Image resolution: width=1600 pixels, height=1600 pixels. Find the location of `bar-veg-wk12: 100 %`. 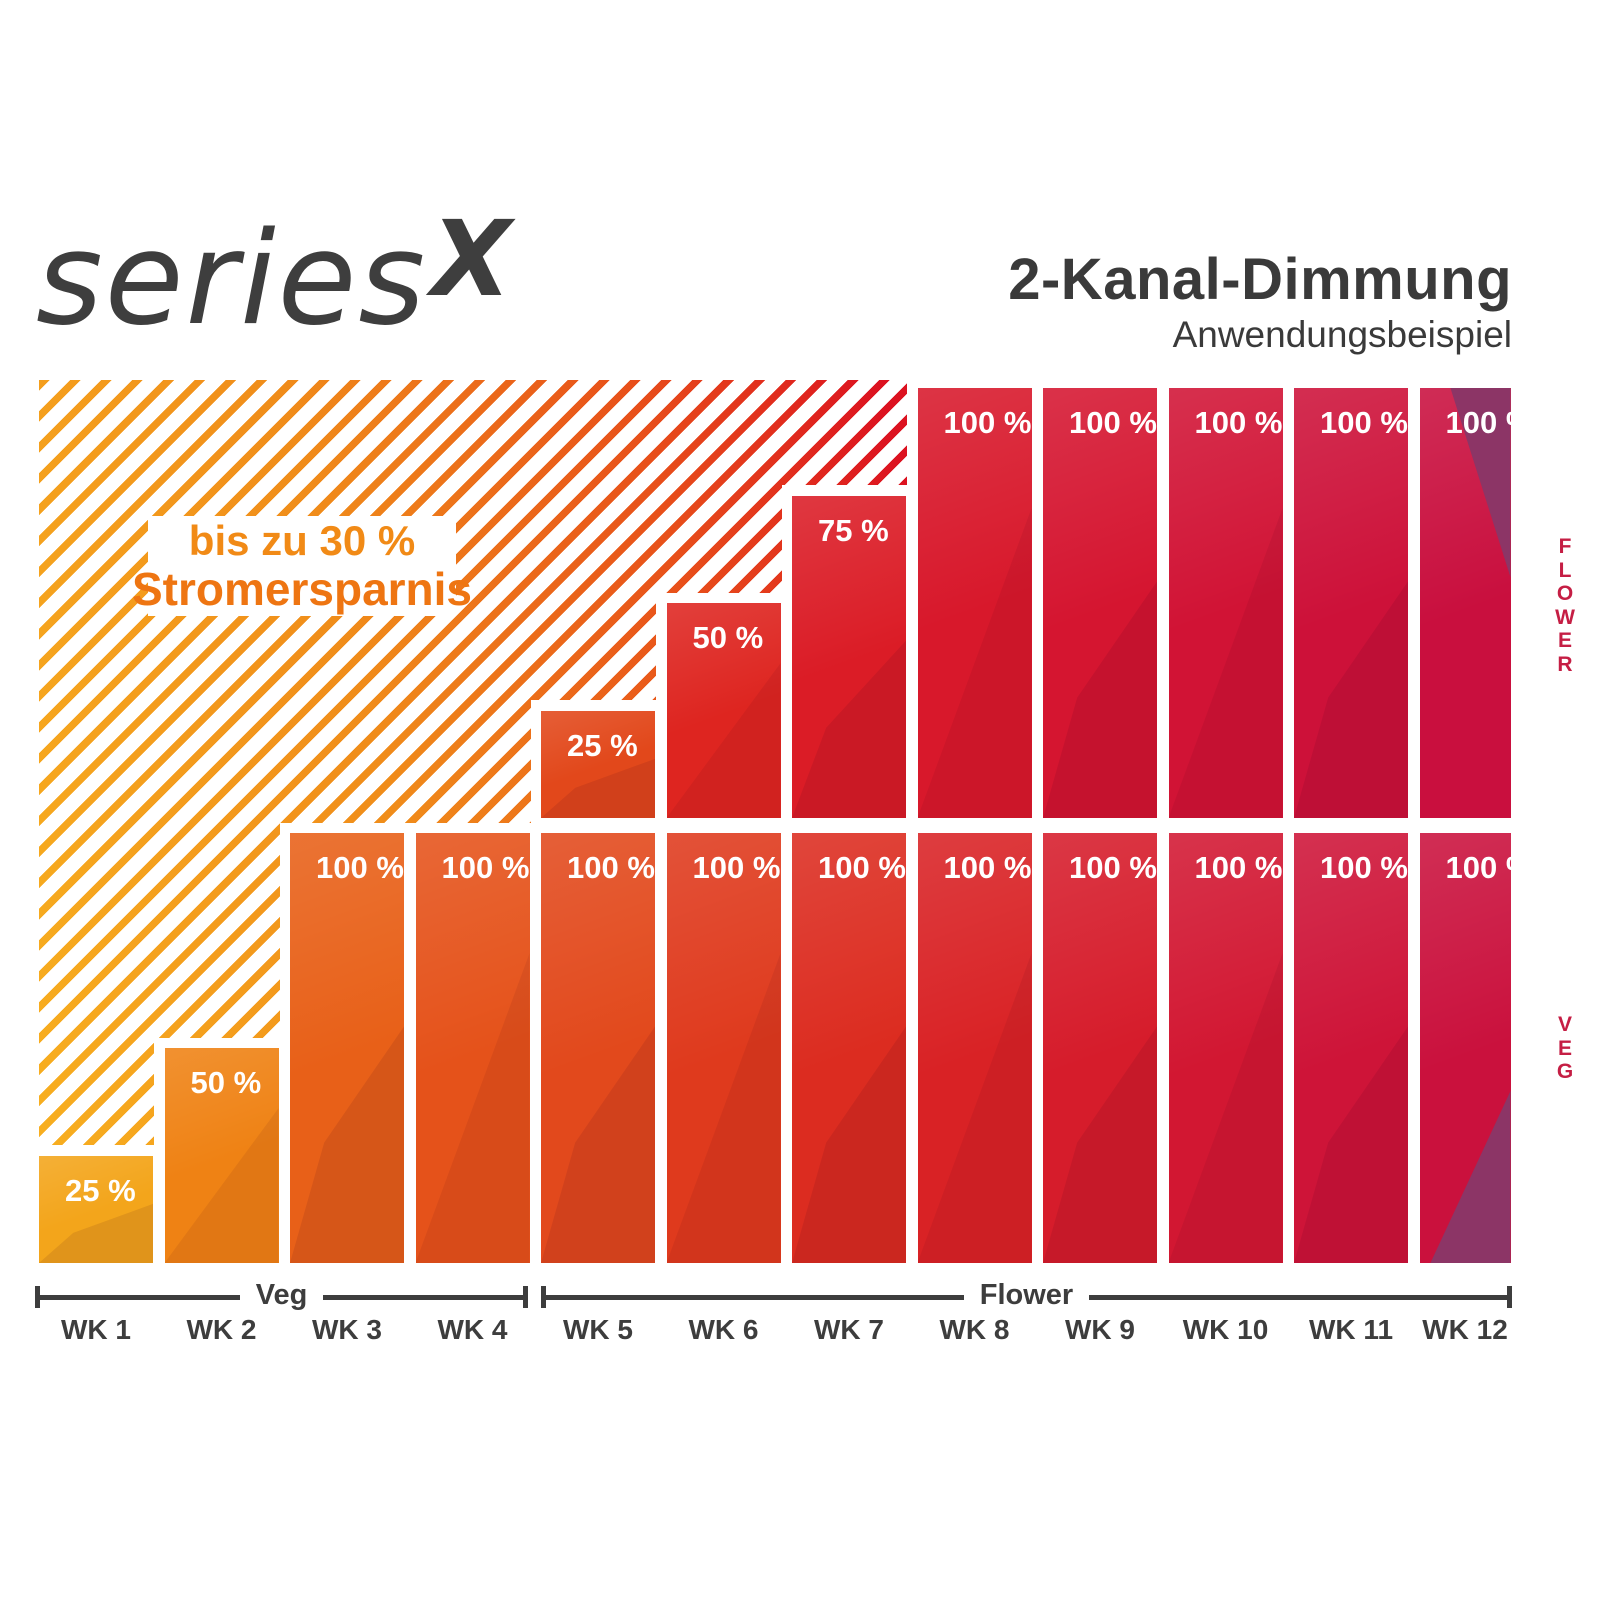

bar-veg-wk12: 100 % is located at coordinates (1465, 1048).